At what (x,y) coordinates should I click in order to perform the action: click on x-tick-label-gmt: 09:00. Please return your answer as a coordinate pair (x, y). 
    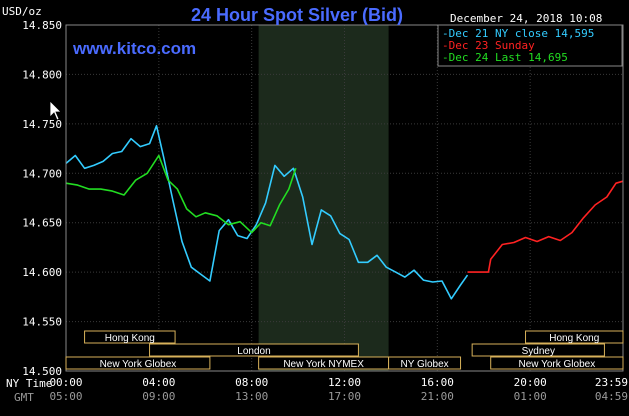
    Looking at the image, I should click on (158, 396).